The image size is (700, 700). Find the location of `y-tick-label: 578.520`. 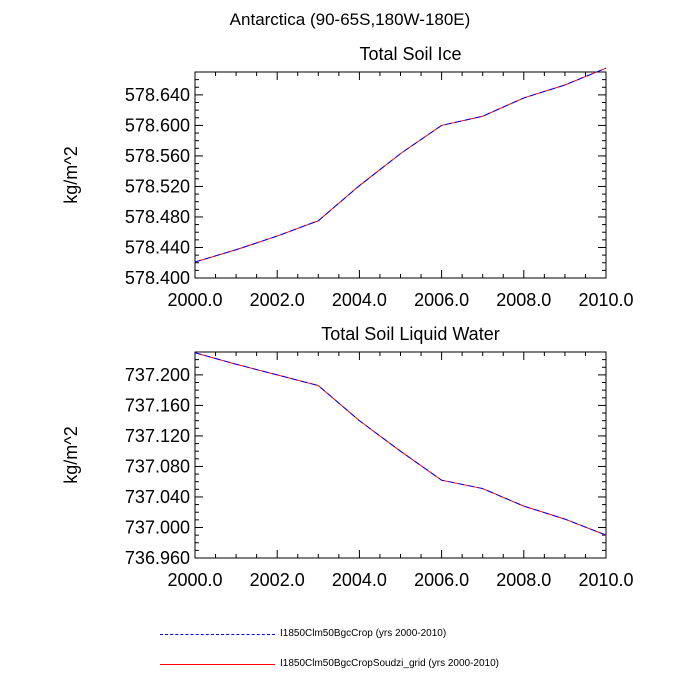

y-tick-label: 578.520 is located at coordinates (157, 186).